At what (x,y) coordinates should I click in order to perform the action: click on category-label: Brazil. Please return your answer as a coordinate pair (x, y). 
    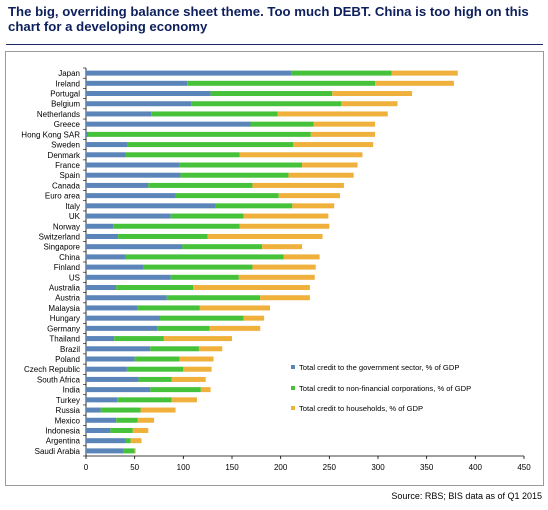
    Looking at the image, I should click on (70, 349).